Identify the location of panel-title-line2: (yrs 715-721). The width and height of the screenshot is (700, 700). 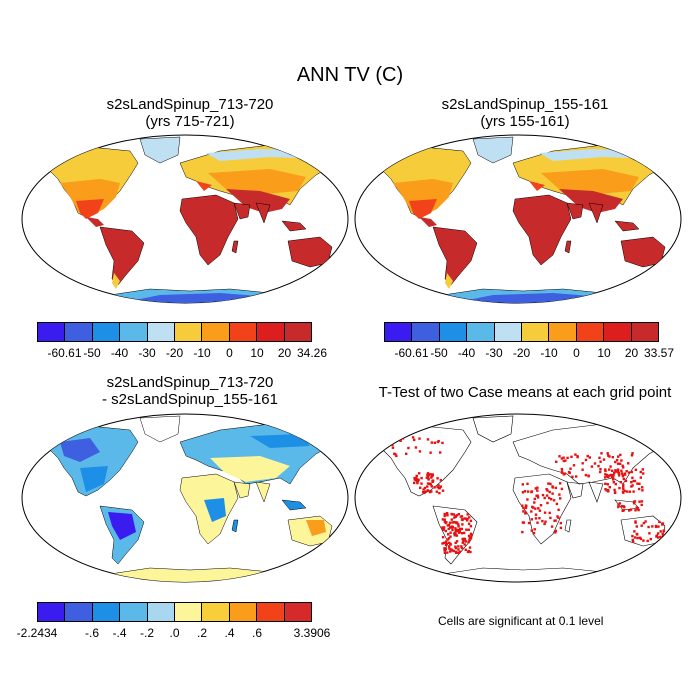
(190, 121).